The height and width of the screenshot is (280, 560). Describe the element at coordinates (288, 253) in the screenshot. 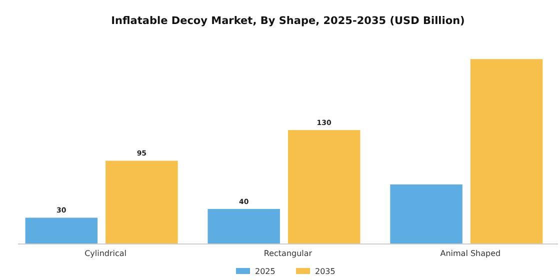

I see `x-tick-label: Rectangular` at that location.